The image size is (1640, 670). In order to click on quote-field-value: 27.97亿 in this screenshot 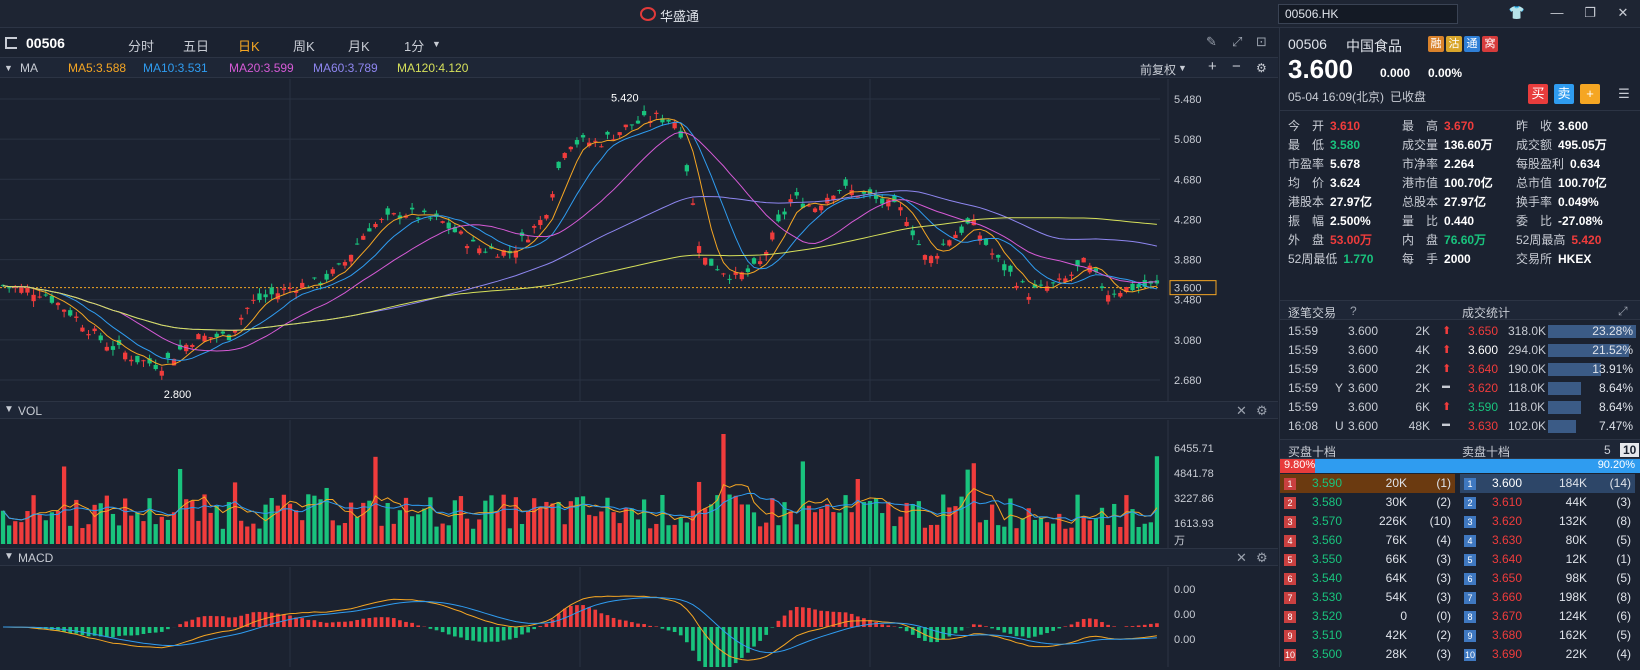, I will do `click(1465, 202)`.